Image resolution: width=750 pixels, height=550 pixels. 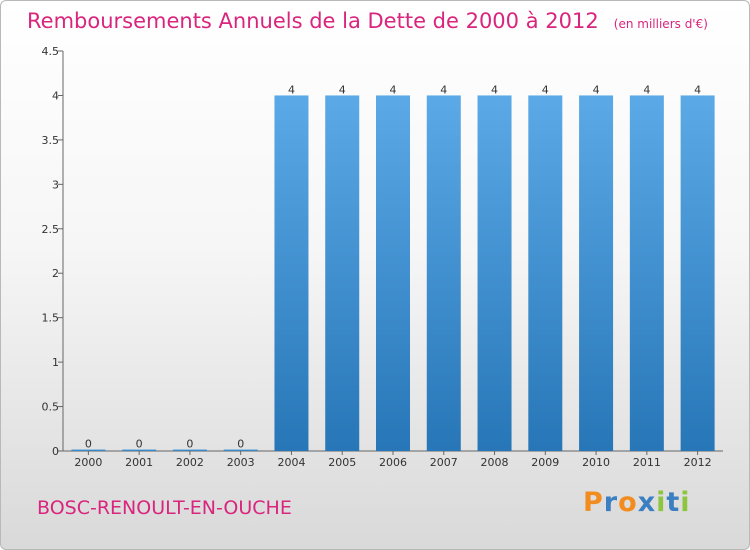 I want to click on x-tick-label: 2006, so click(x=393, y=462).